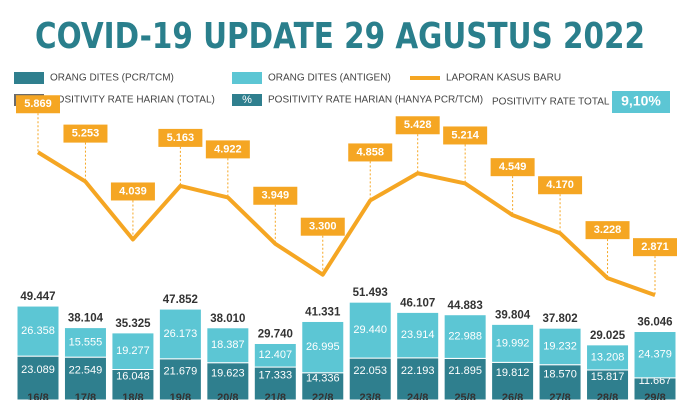 The height and width of the screenshot is (400, 681). Describe the element at coordinates (227, 396) in the screenshot. I see `x-tick-label: 20/8` at that location.